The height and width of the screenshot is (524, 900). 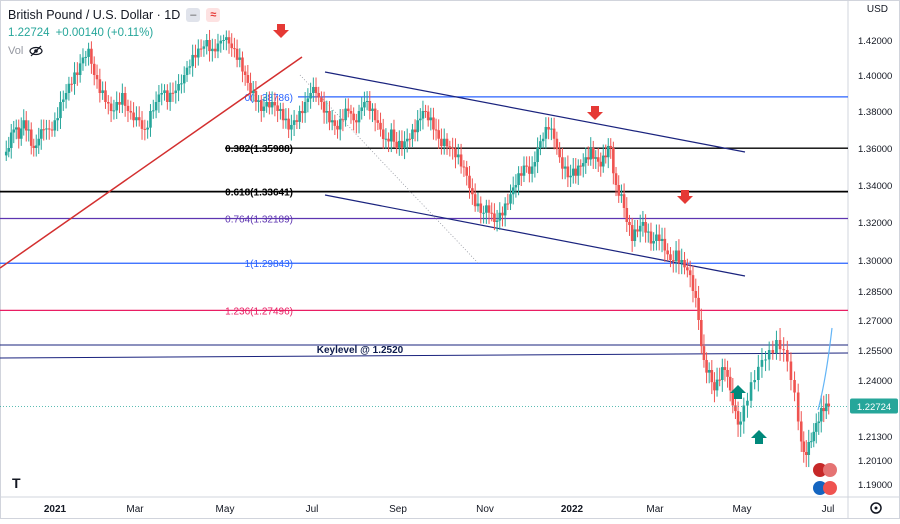 What do you see at coordinates (36, 51) in the screenshot?
I see `eye-slash-icon` at bounding box center [36, 51].